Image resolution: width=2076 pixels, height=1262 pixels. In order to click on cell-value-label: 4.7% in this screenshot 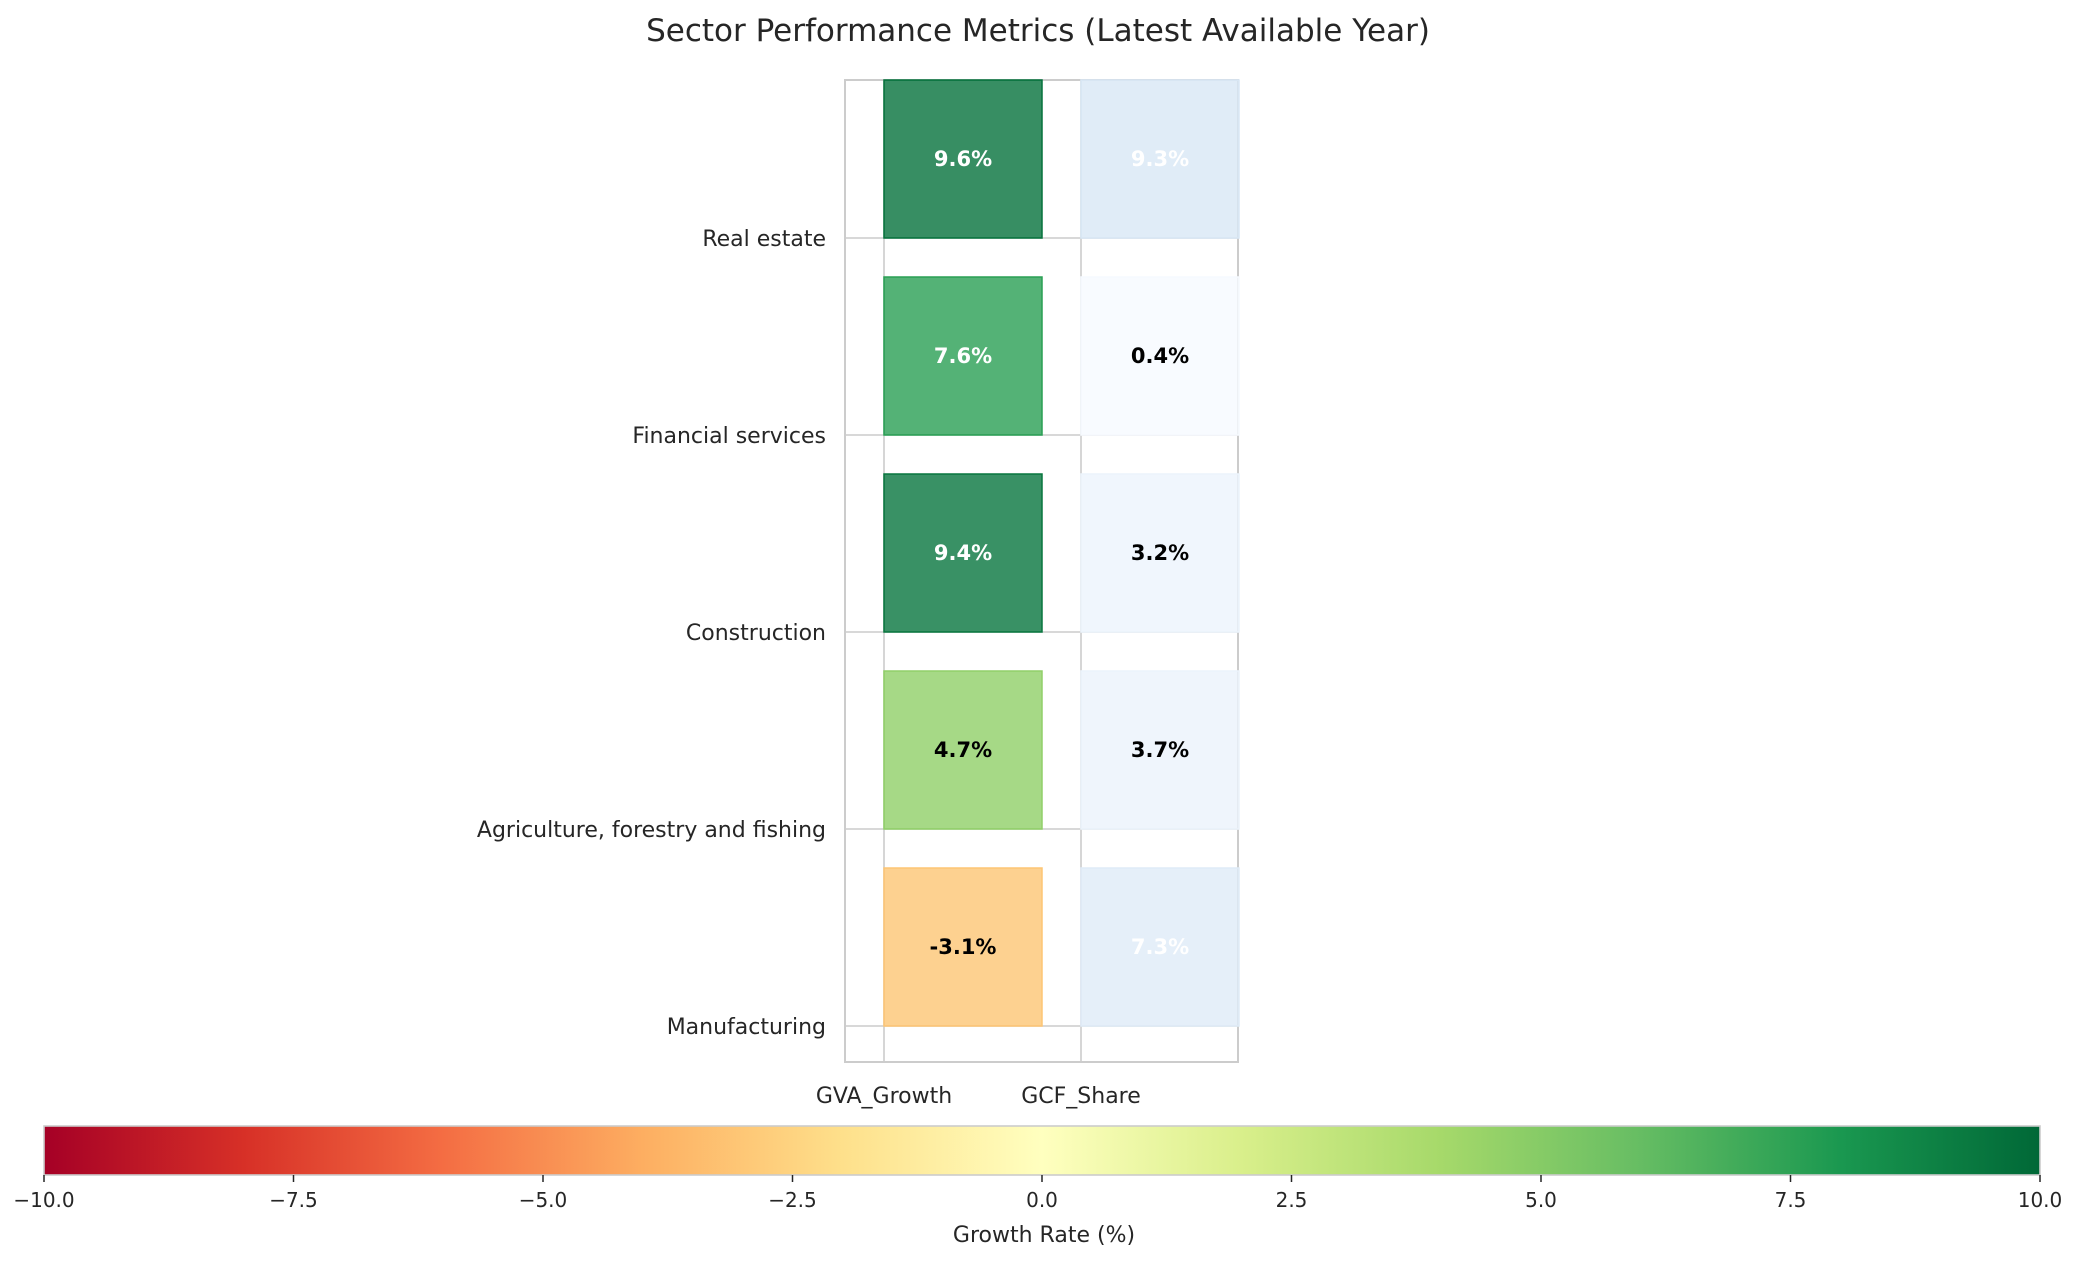, I will do `click(963, 750)`.